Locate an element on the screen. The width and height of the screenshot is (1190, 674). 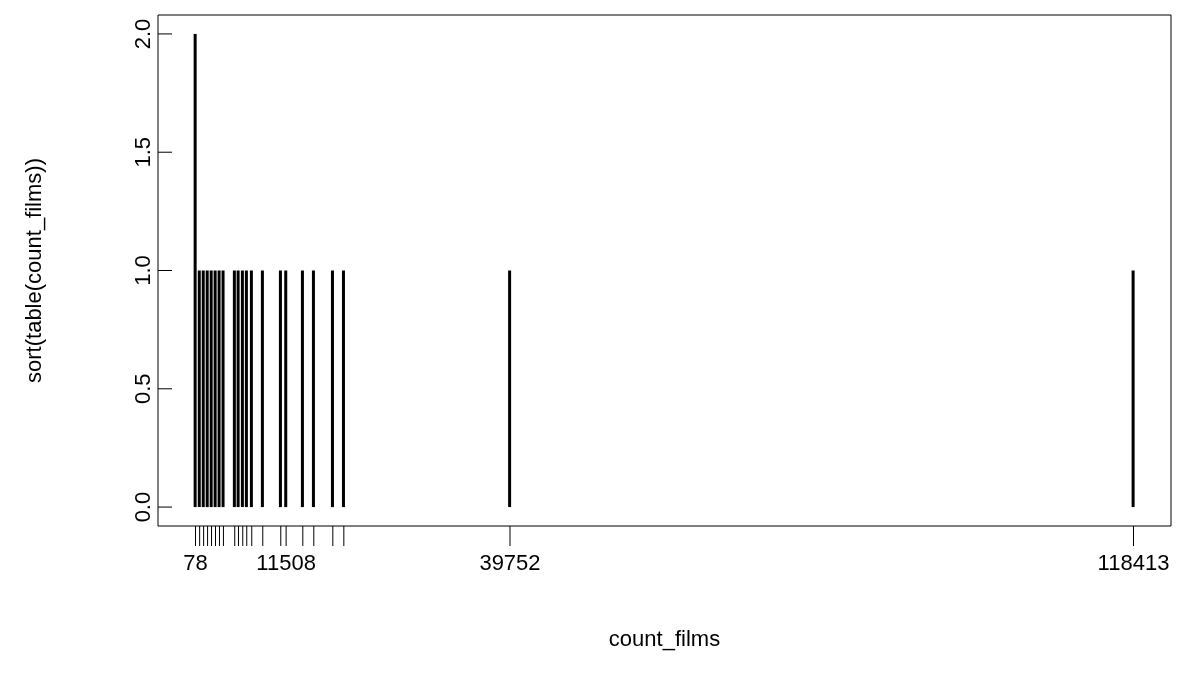
y-axis-title: sort(table(count_films)) is located at coordinates (33, 270).